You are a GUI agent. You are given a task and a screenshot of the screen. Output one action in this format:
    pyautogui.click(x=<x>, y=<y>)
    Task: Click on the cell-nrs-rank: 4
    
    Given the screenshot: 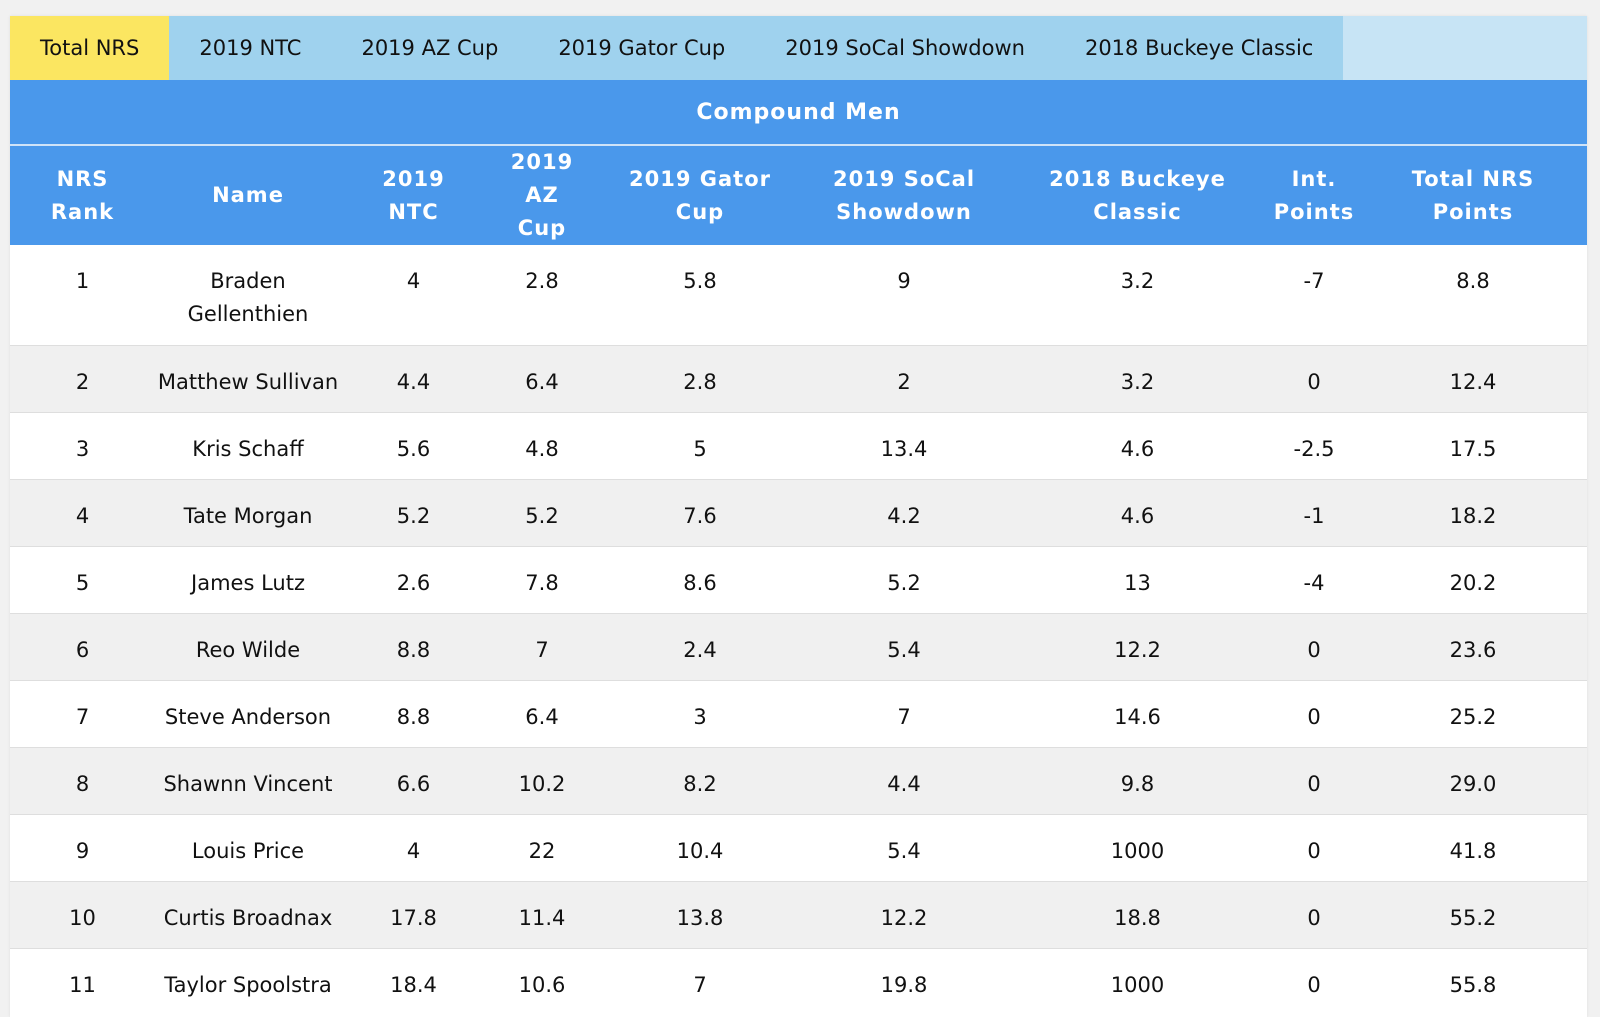 What is the action you would take?
    pyautogui.click(x=82, y=513)
    